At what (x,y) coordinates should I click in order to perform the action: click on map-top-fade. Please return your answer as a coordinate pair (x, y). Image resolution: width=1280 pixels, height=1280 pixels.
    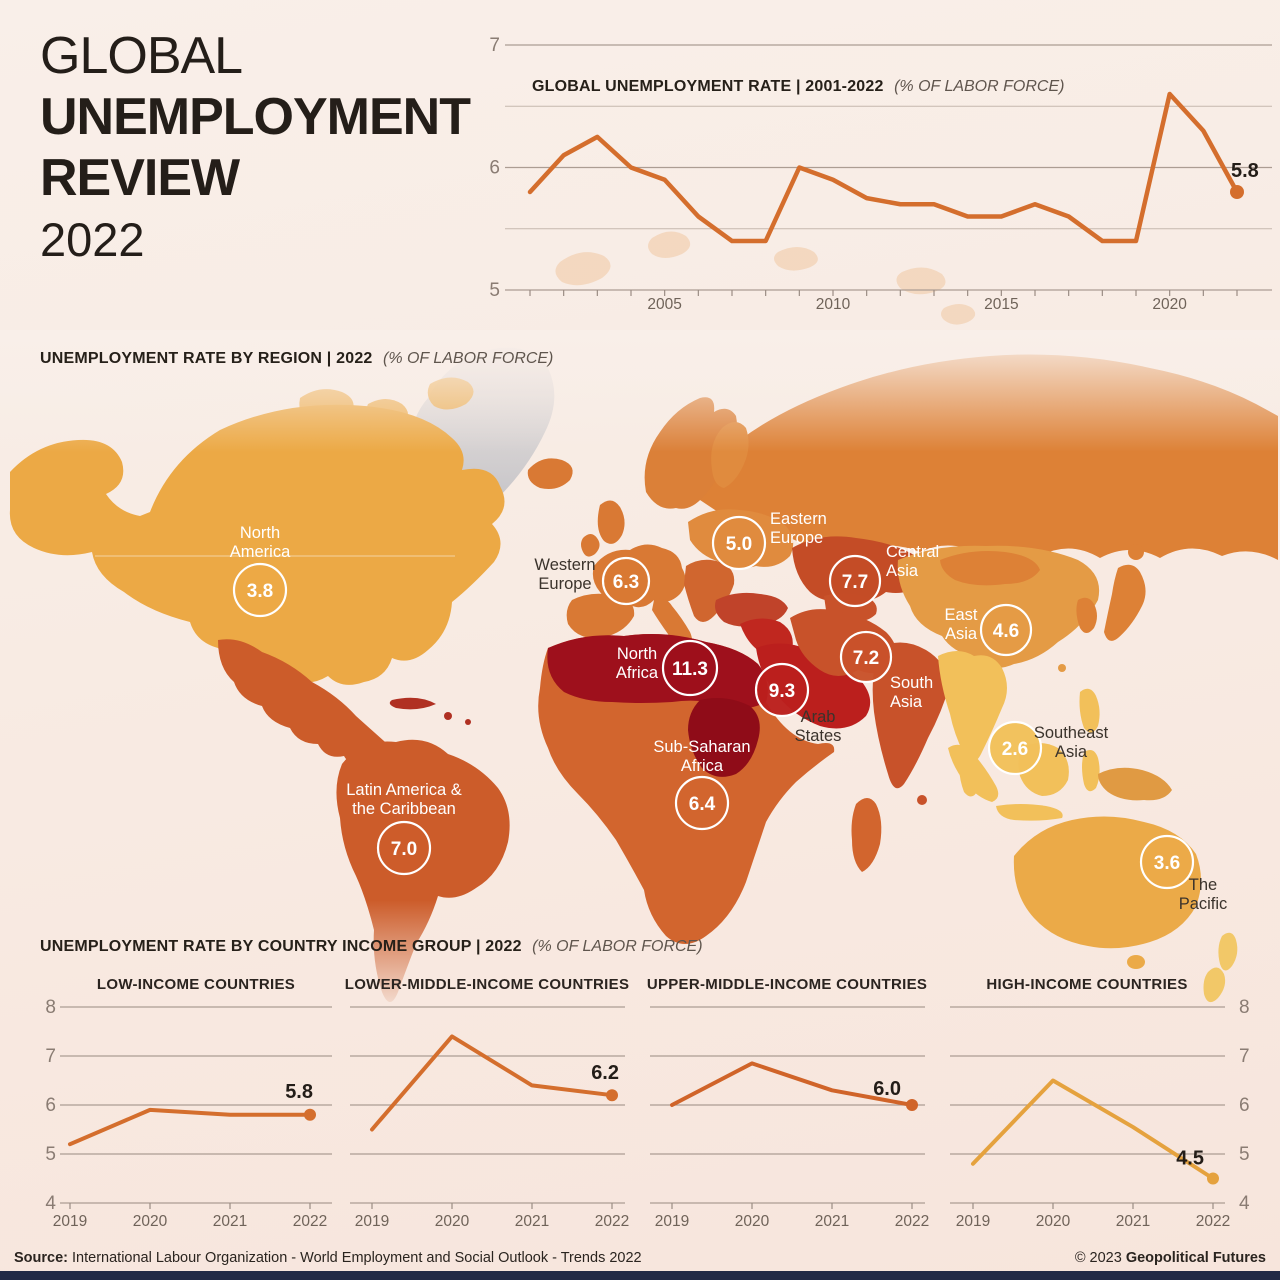
    Looking at the image, I should click on (640, 391).